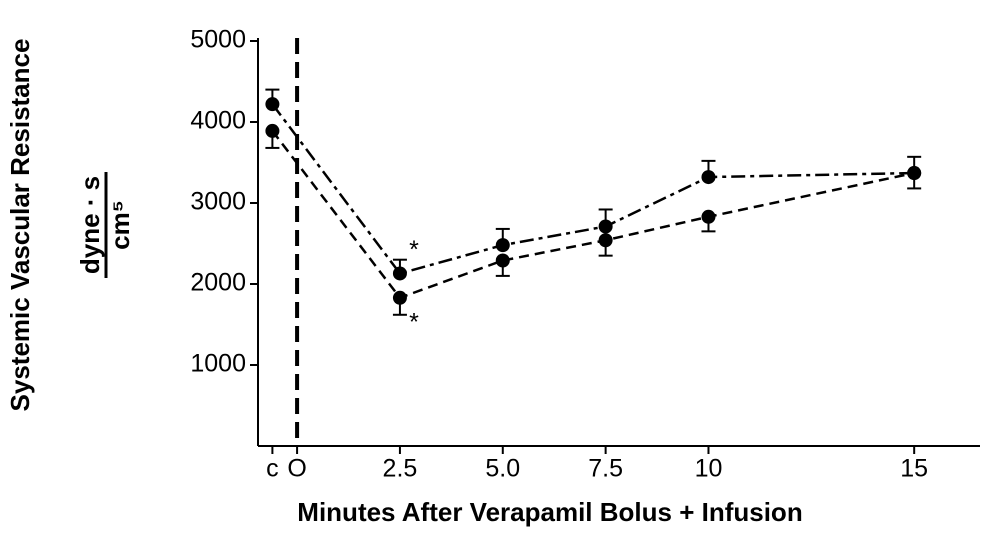 This screenshot has height=556, width=981. I want to click on y-unit-denominator: cm⁵, so click(120, 225).